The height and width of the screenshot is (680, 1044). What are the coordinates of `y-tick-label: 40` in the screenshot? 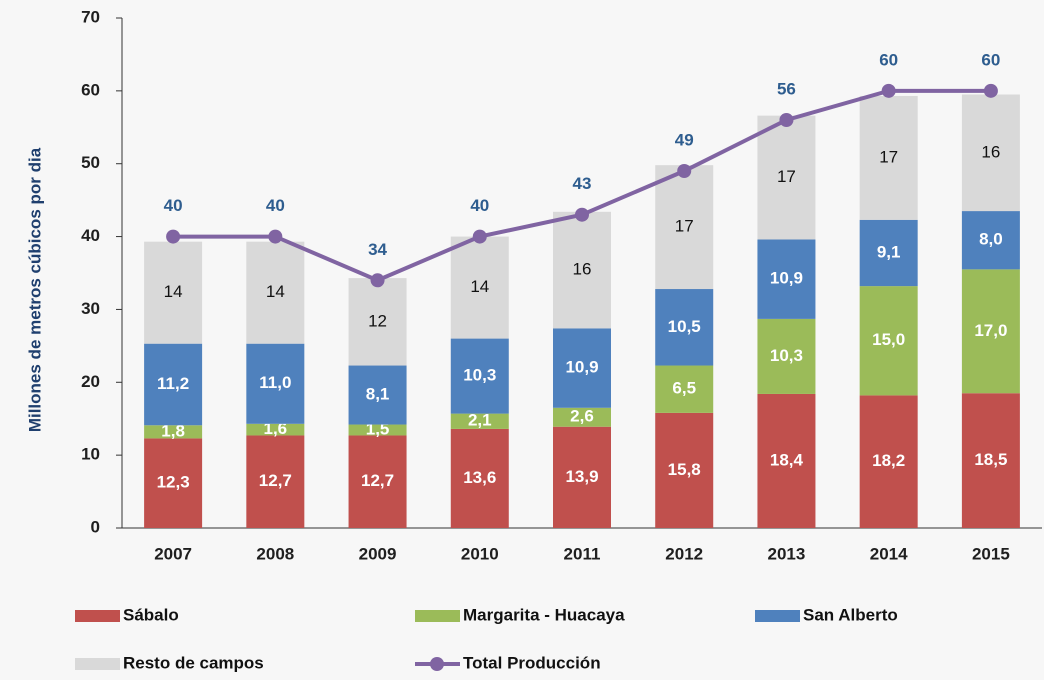 It's located at (90, 235).